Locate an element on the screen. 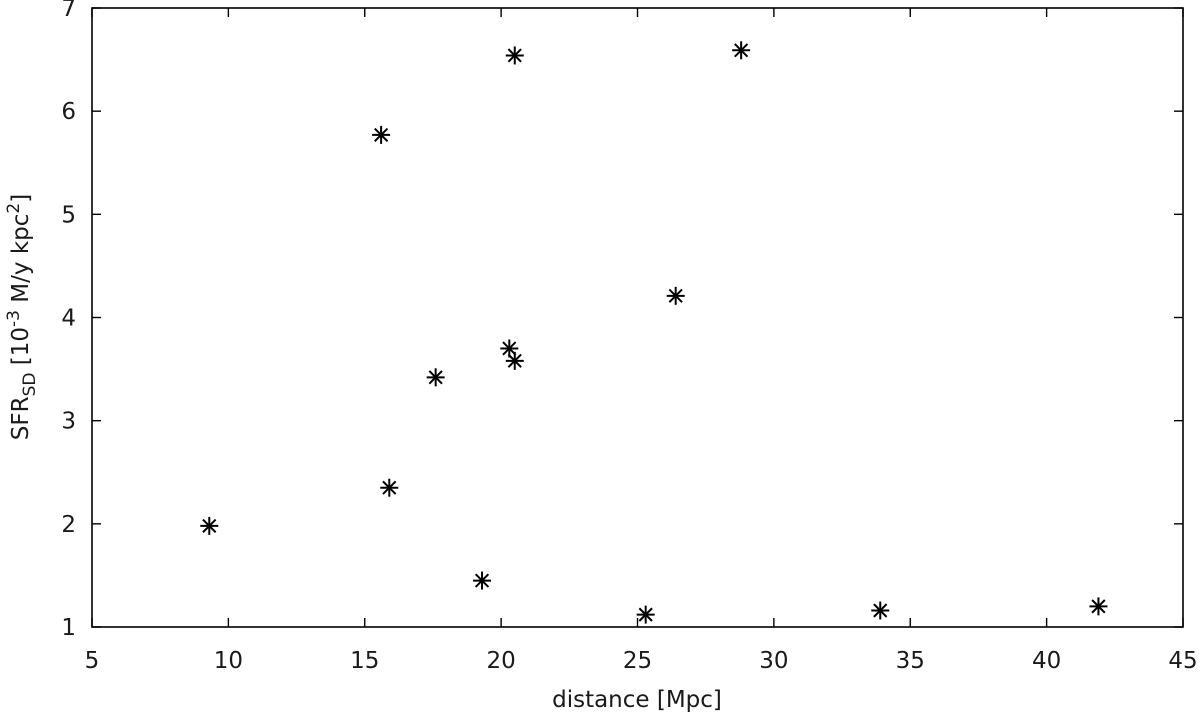 The image size is (1200, 714). y-tick-label: 2 is located at coordinates (68, 525).